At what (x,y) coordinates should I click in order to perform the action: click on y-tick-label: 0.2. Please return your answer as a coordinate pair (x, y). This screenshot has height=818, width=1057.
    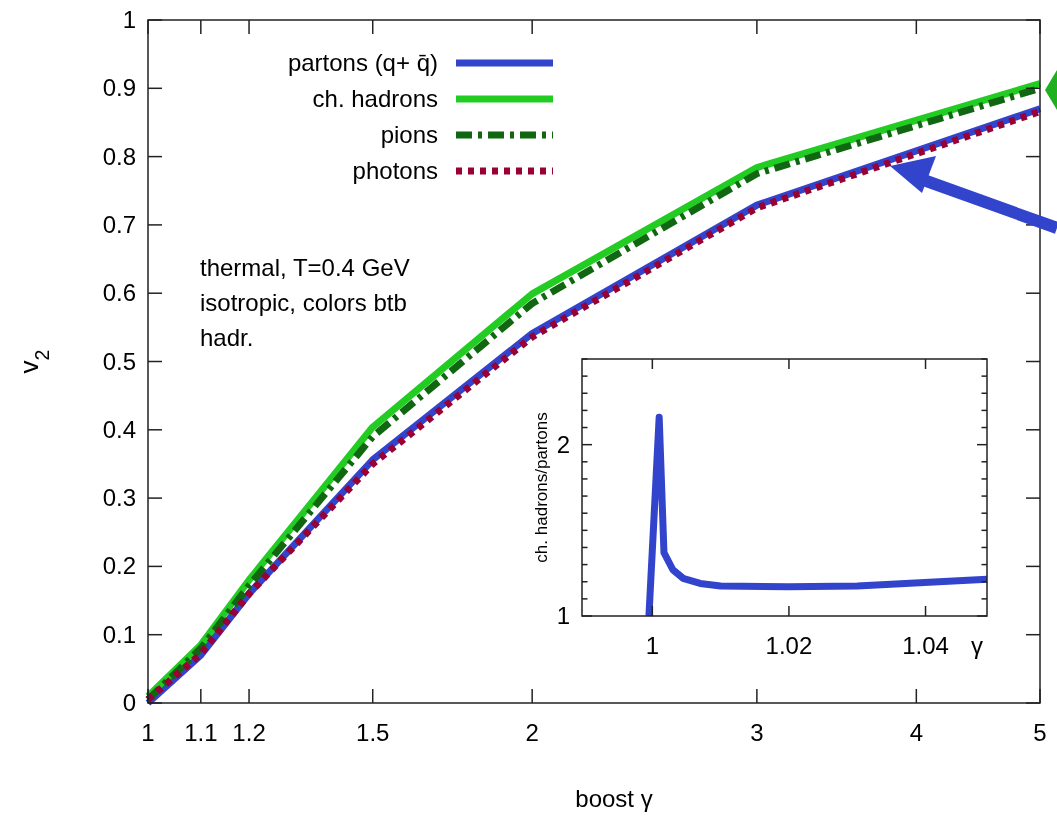
    Looking at the image, I should click on (119, 566).